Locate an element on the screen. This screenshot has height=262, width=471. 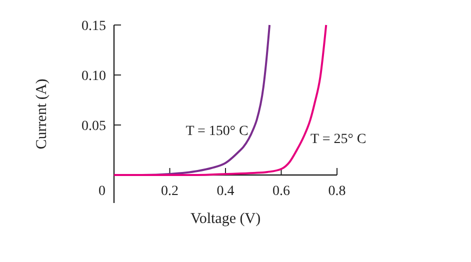
y-tick-label: 0.05 is located at coordinates (94, 126).